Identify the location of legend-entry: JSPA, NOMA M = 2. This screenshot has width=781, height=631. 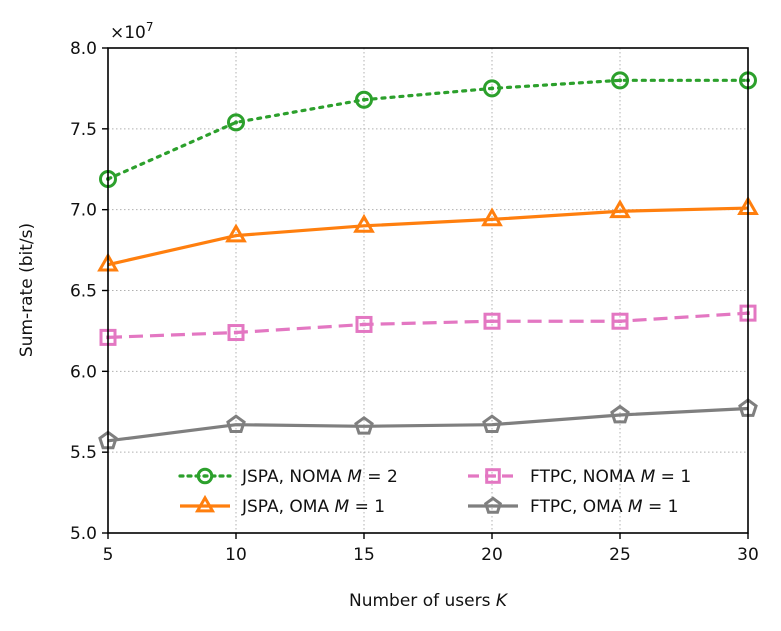
(288, 477).